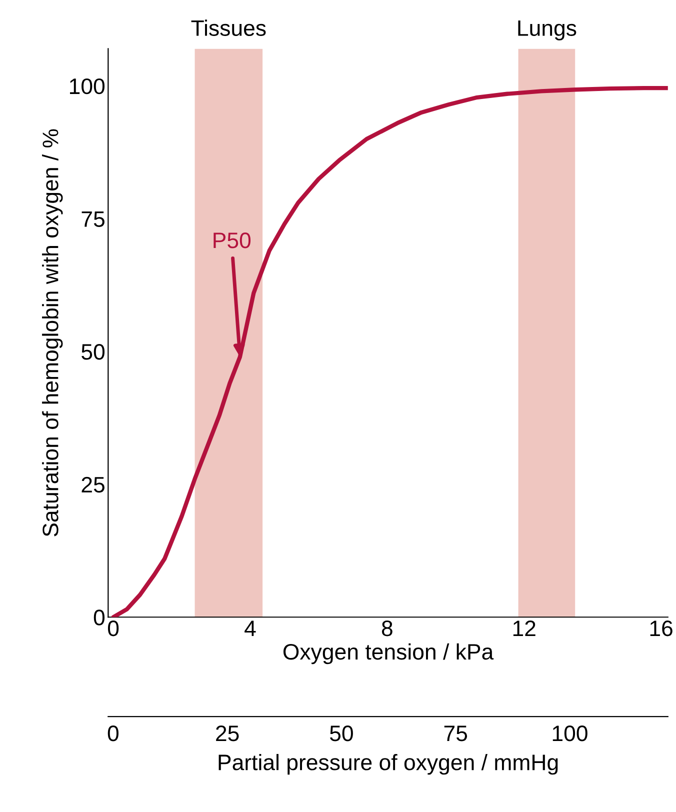 This screenshot has width=676, height=812. Describe the element at coordinates (99, 618) in the screenshot. I see `y-tick-label: 0` at that location.